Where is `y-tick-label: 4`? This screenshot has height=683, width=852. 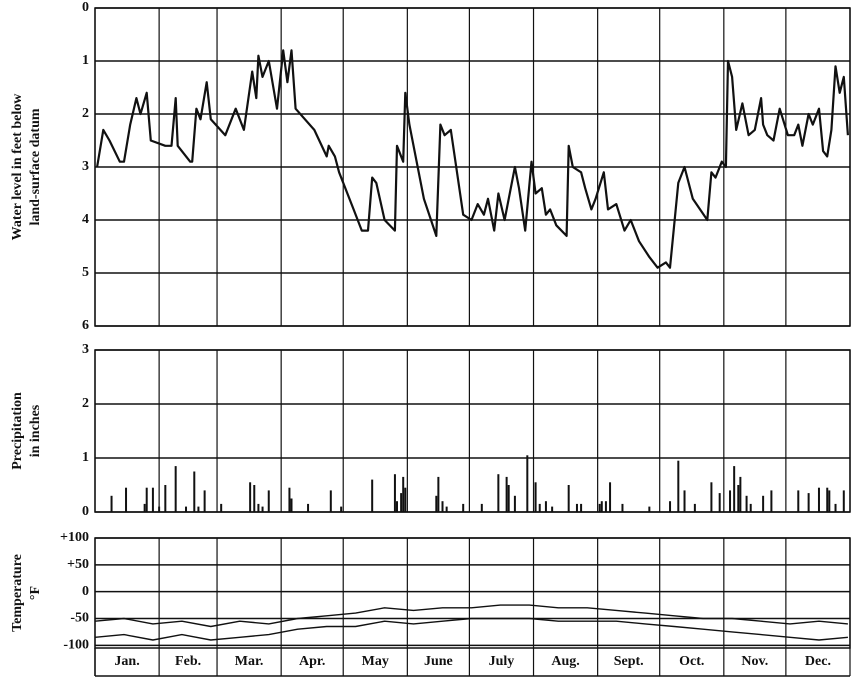
y-tick-label: 4 is located at coordinates (85, 219).